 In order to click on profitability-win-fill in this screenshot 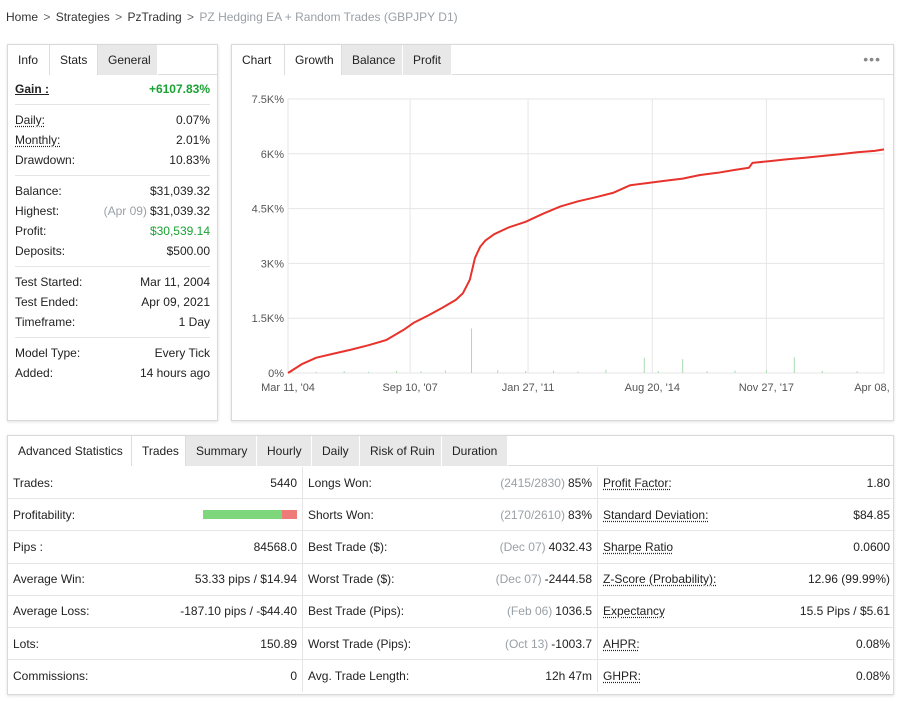, I will do `click(242, 515)`.